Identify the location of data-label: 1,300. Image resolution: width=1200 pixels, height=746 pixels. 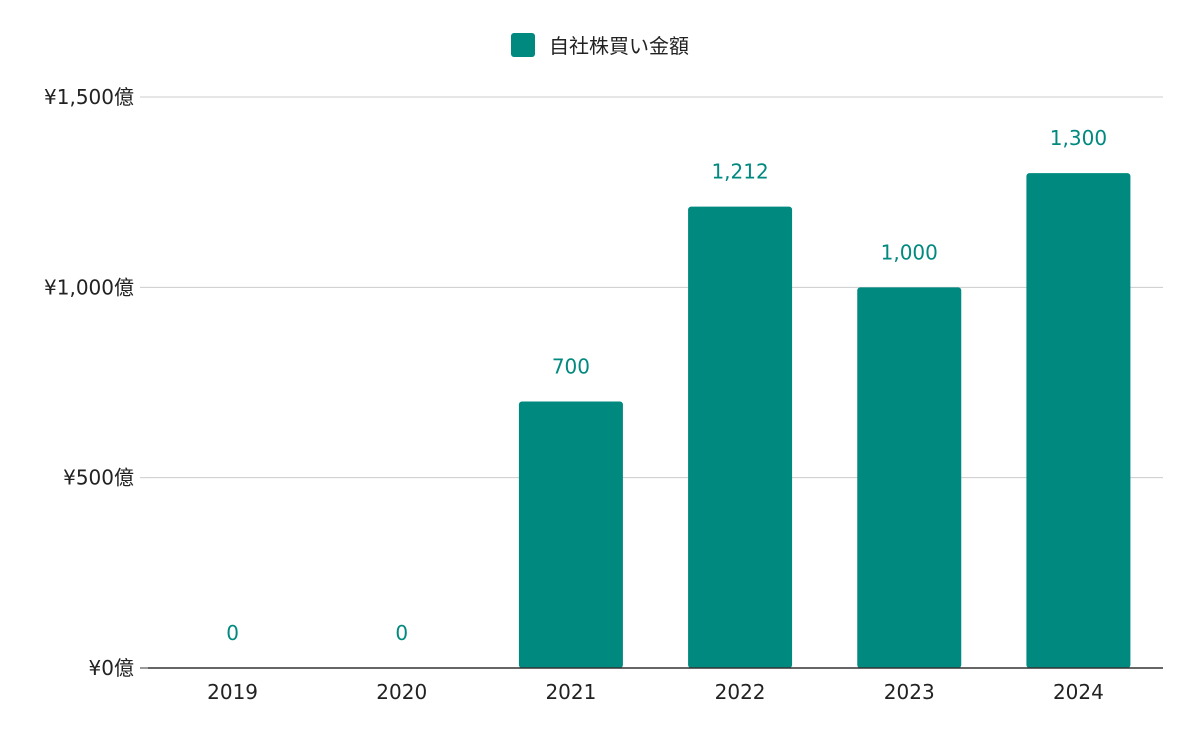
(1078, 138).